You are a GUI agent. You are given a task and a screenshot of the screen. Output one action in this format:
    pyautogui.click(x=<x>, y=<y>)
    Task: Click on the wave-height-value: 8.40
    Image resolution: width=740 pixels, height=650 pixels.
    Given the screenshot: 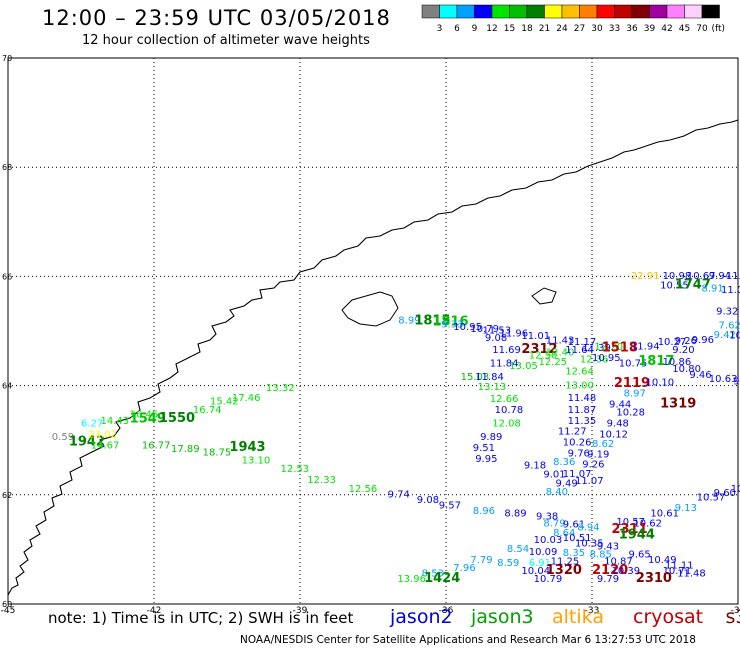 What is the action you would take?
    pyautogui.click(x=557, y=492)
    